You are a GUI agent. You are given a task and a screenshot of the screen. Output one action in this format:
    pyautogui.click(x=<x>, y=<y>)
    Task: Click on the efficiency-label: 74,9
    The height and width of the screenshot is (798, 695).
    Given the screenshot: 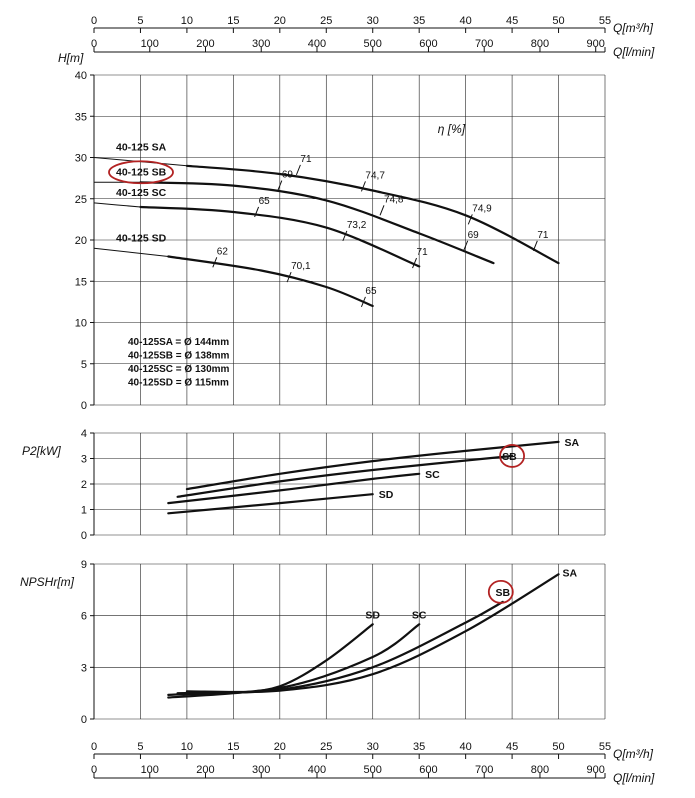 What is the action you would take?
    pyautogui.click(x=482, y=208)
    